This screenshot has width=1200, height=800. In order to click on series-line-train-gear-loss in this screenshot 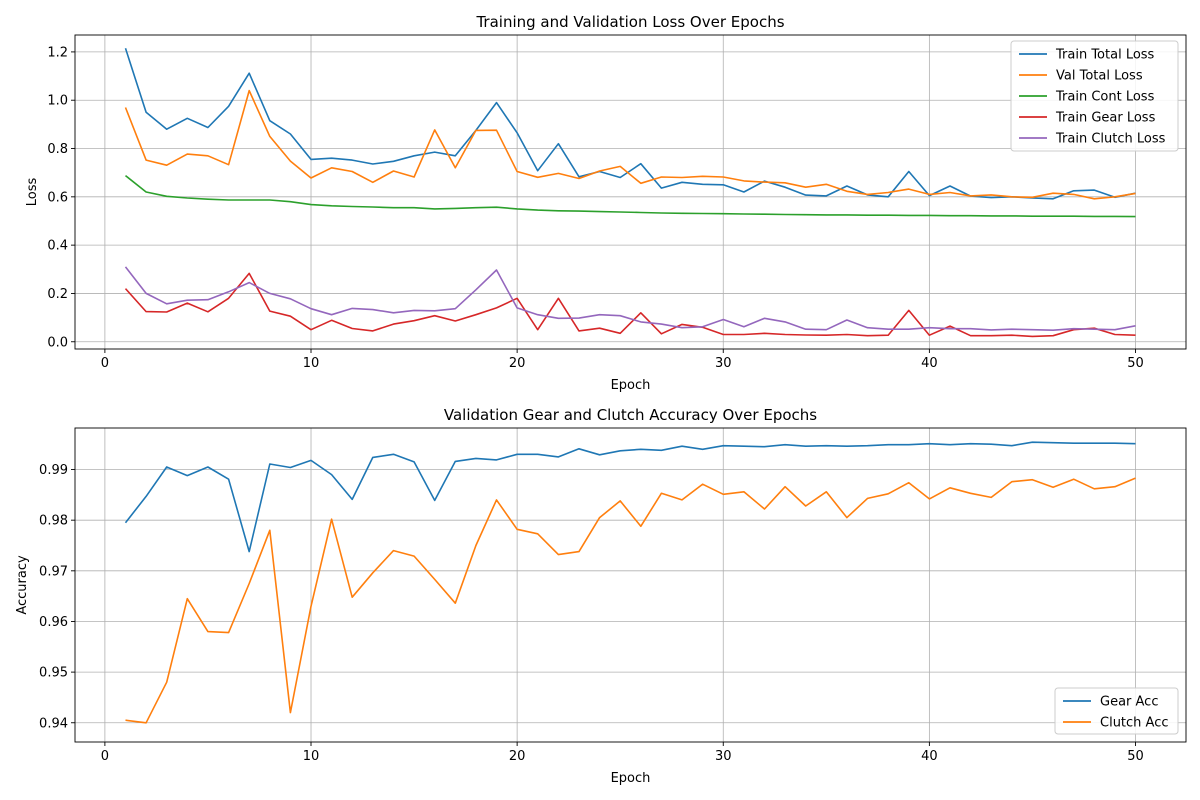, I will do `click(630, 305)`.